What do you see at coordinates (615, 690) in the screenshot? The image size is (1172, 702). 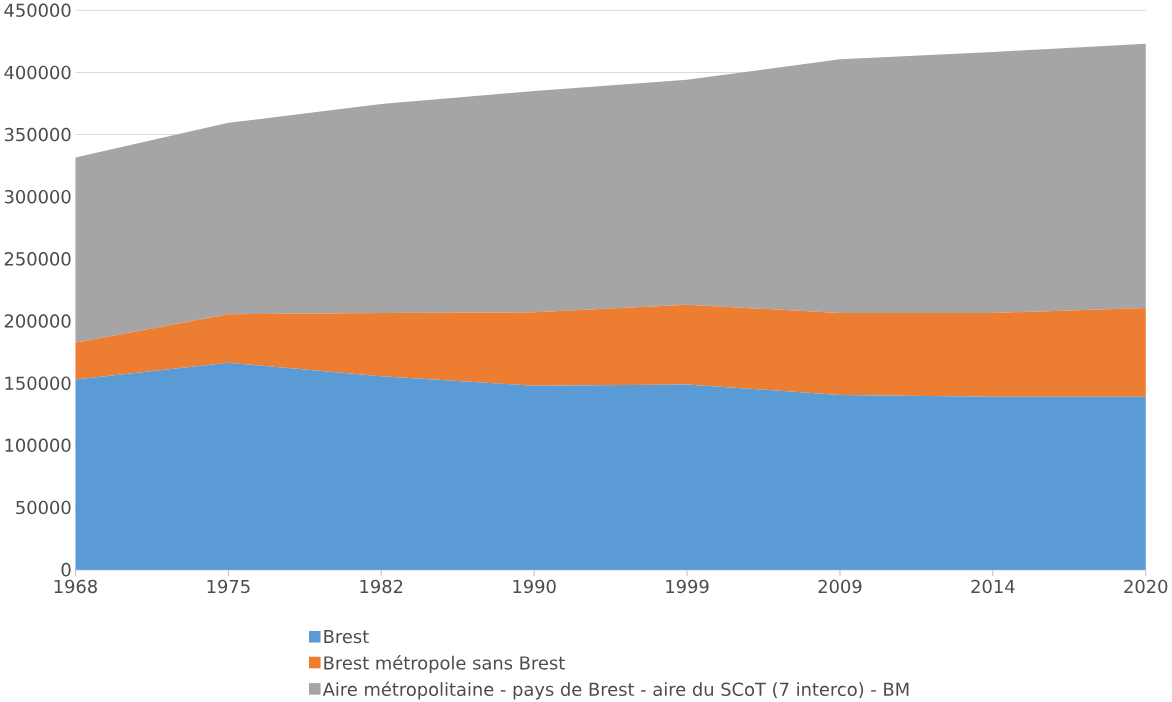 I see `legend-label: Aire métropolitaine - pays de Brest - aire du SCoT (7 interco) - BM` at bounding box center [615, 690].